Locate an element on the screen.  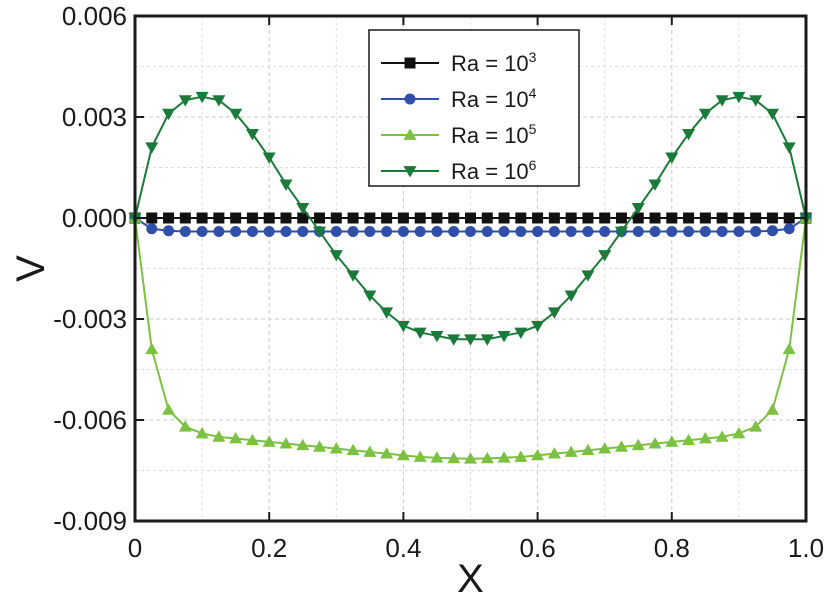
legend-item-5: Ra = 105 is located at coordinates (459, 134).